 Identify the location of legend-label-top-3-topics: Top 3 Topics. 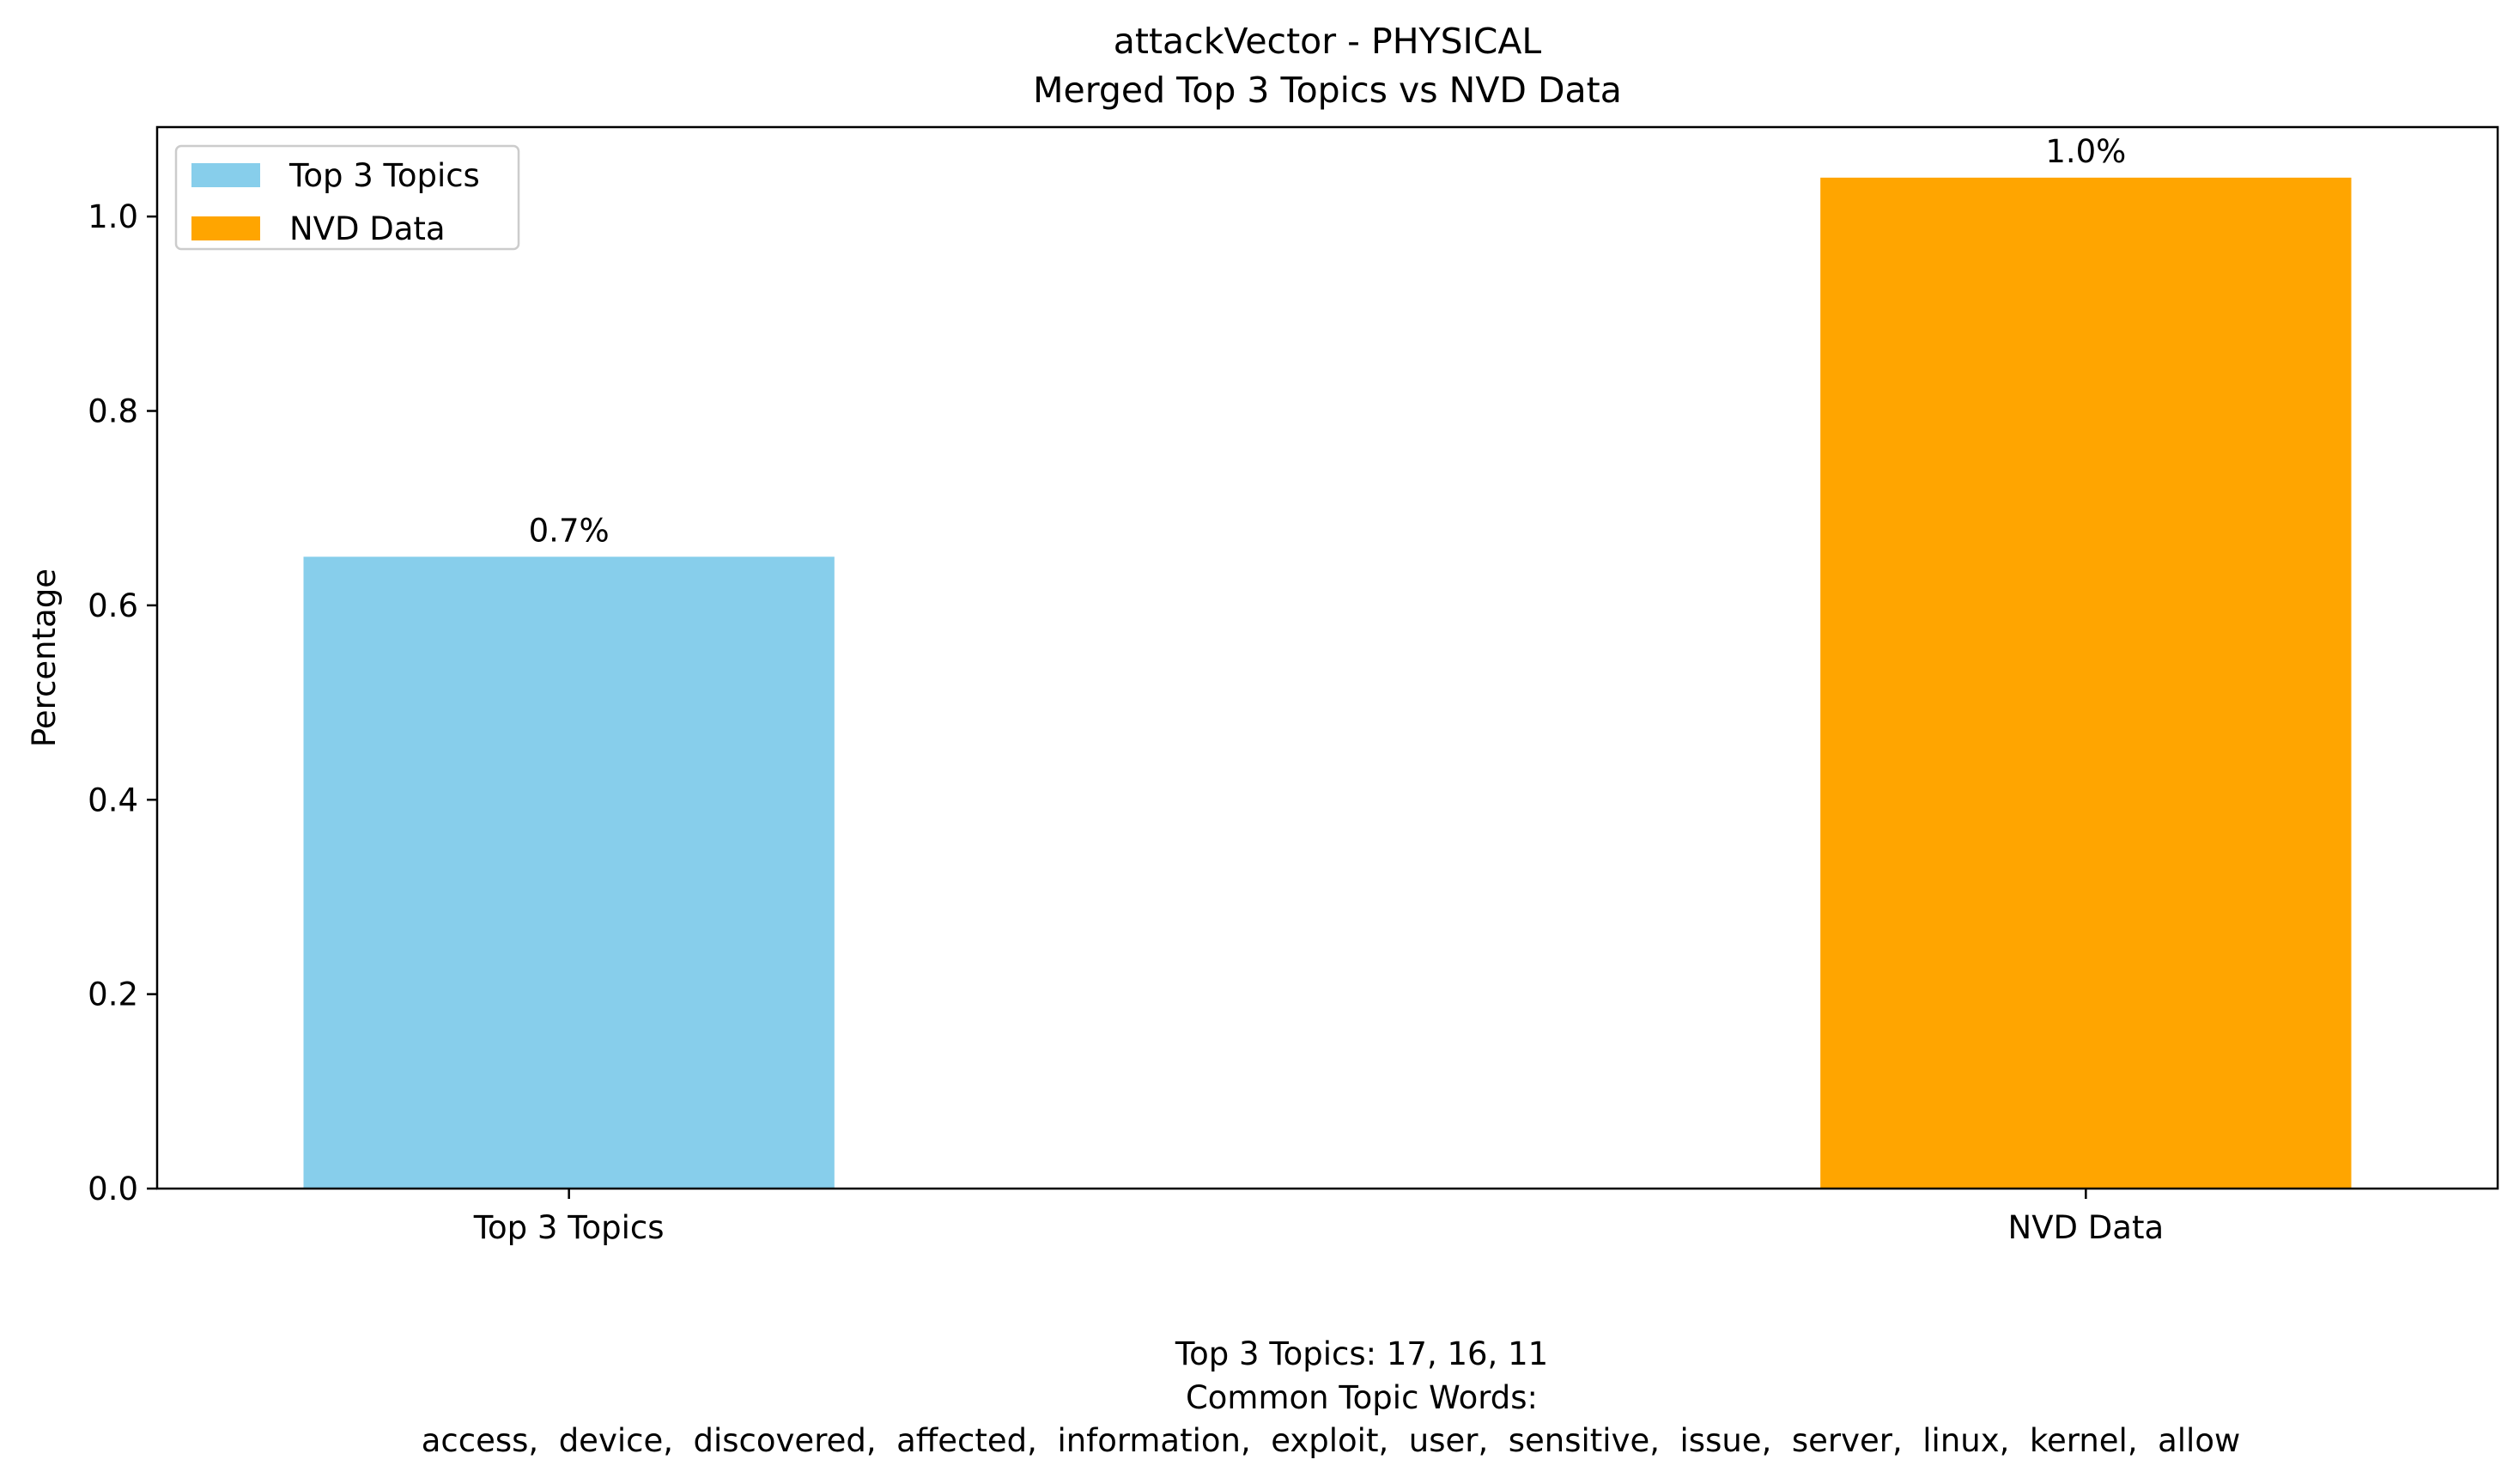
(384, 176).